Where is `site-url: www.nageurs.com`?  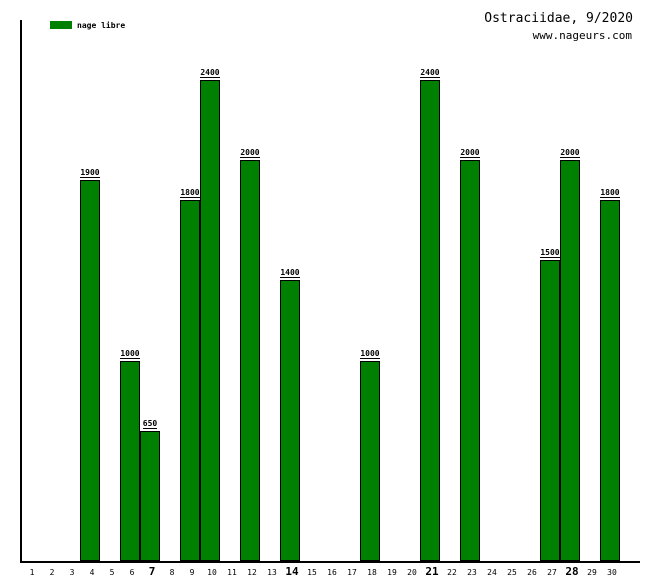 site-url: www.nageurs.com is located at coordinates (582, 35).